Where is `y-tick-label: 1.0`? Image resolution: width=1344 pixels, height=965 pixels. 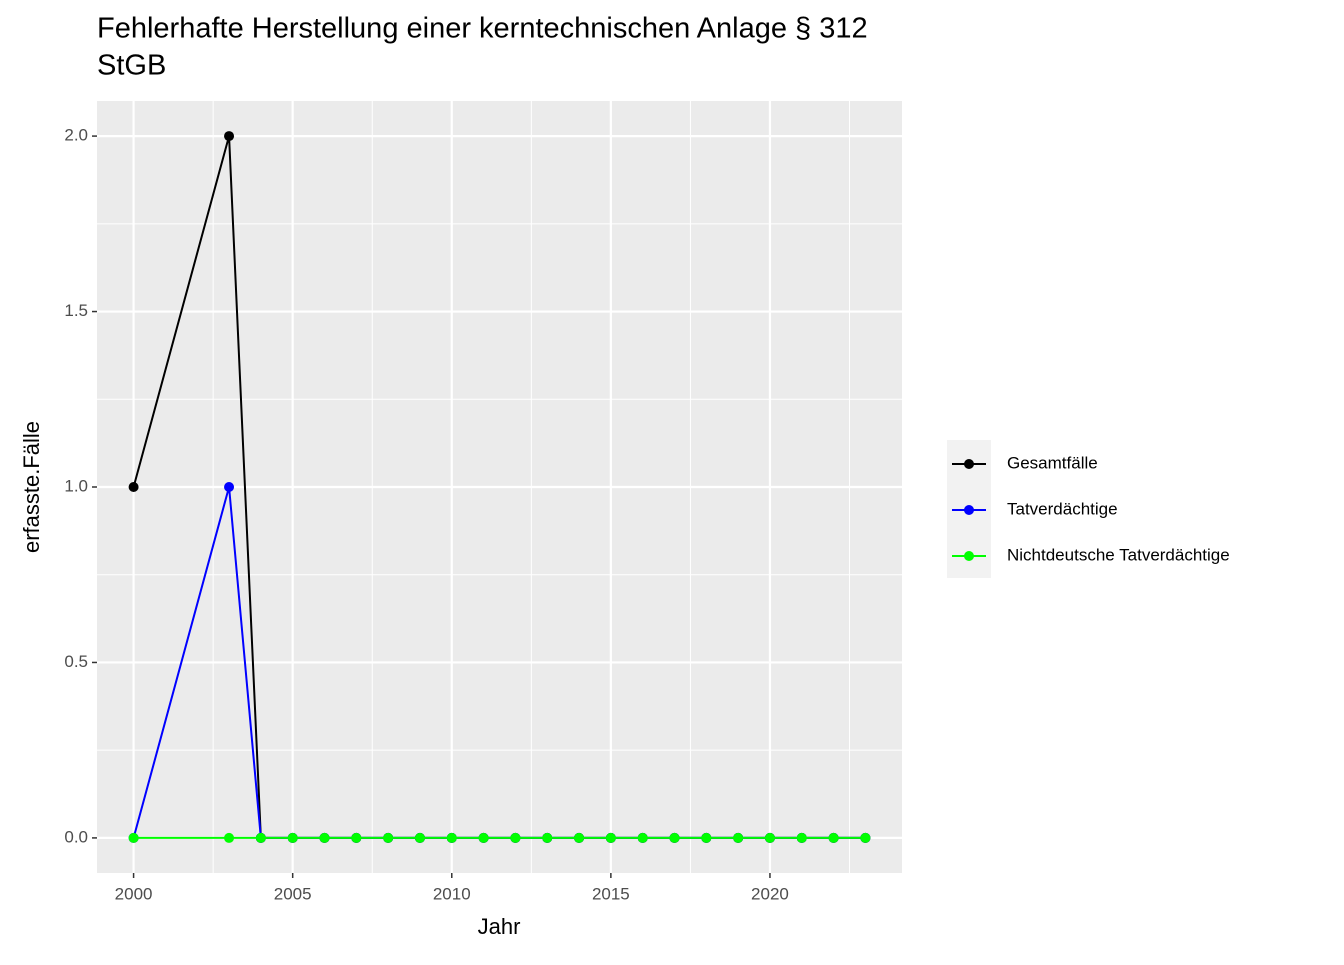
y-tick-label: 1.0 is located at coordinates (76, 485).